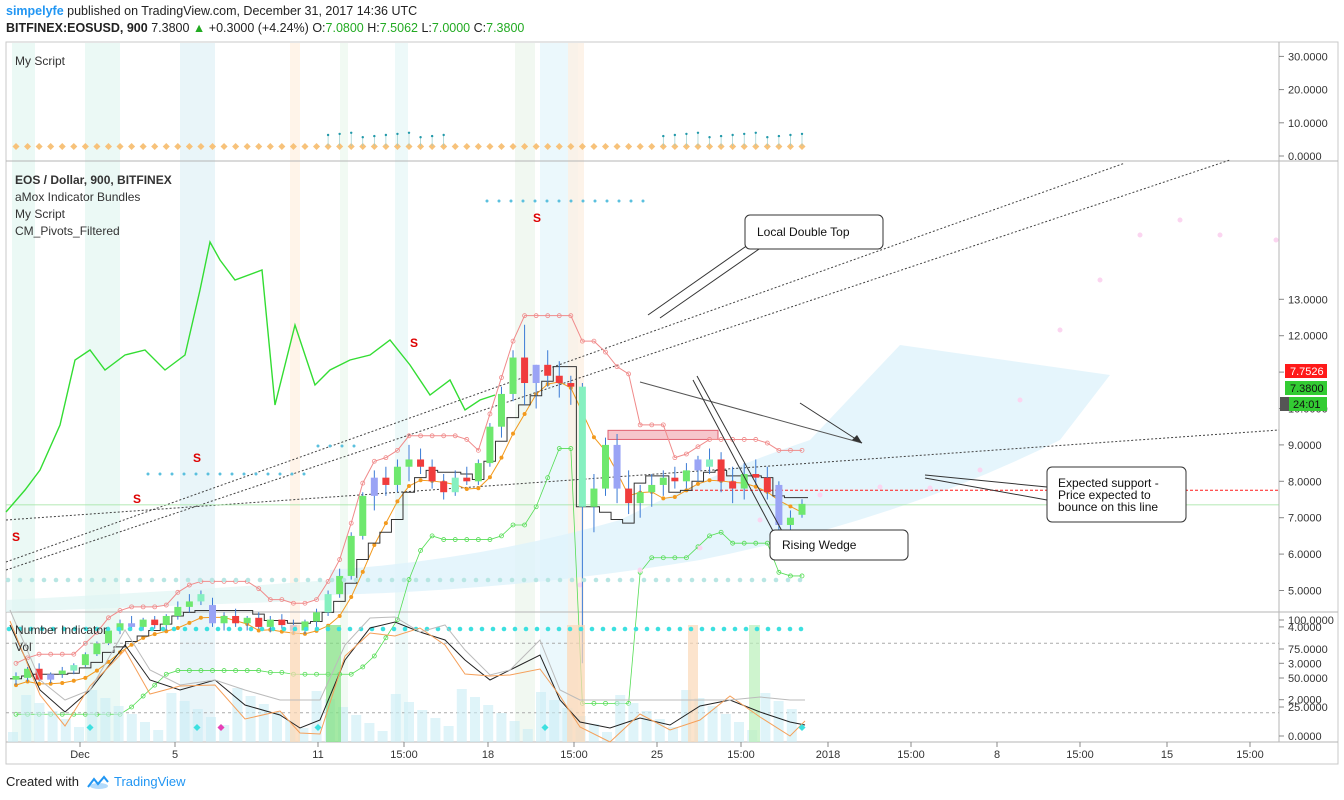 This screenshot has width=1344, height=800. Describe the element at coordinates (765, 266) in the screenshot. I see `callout-double-top: Local Double Top` at that location.